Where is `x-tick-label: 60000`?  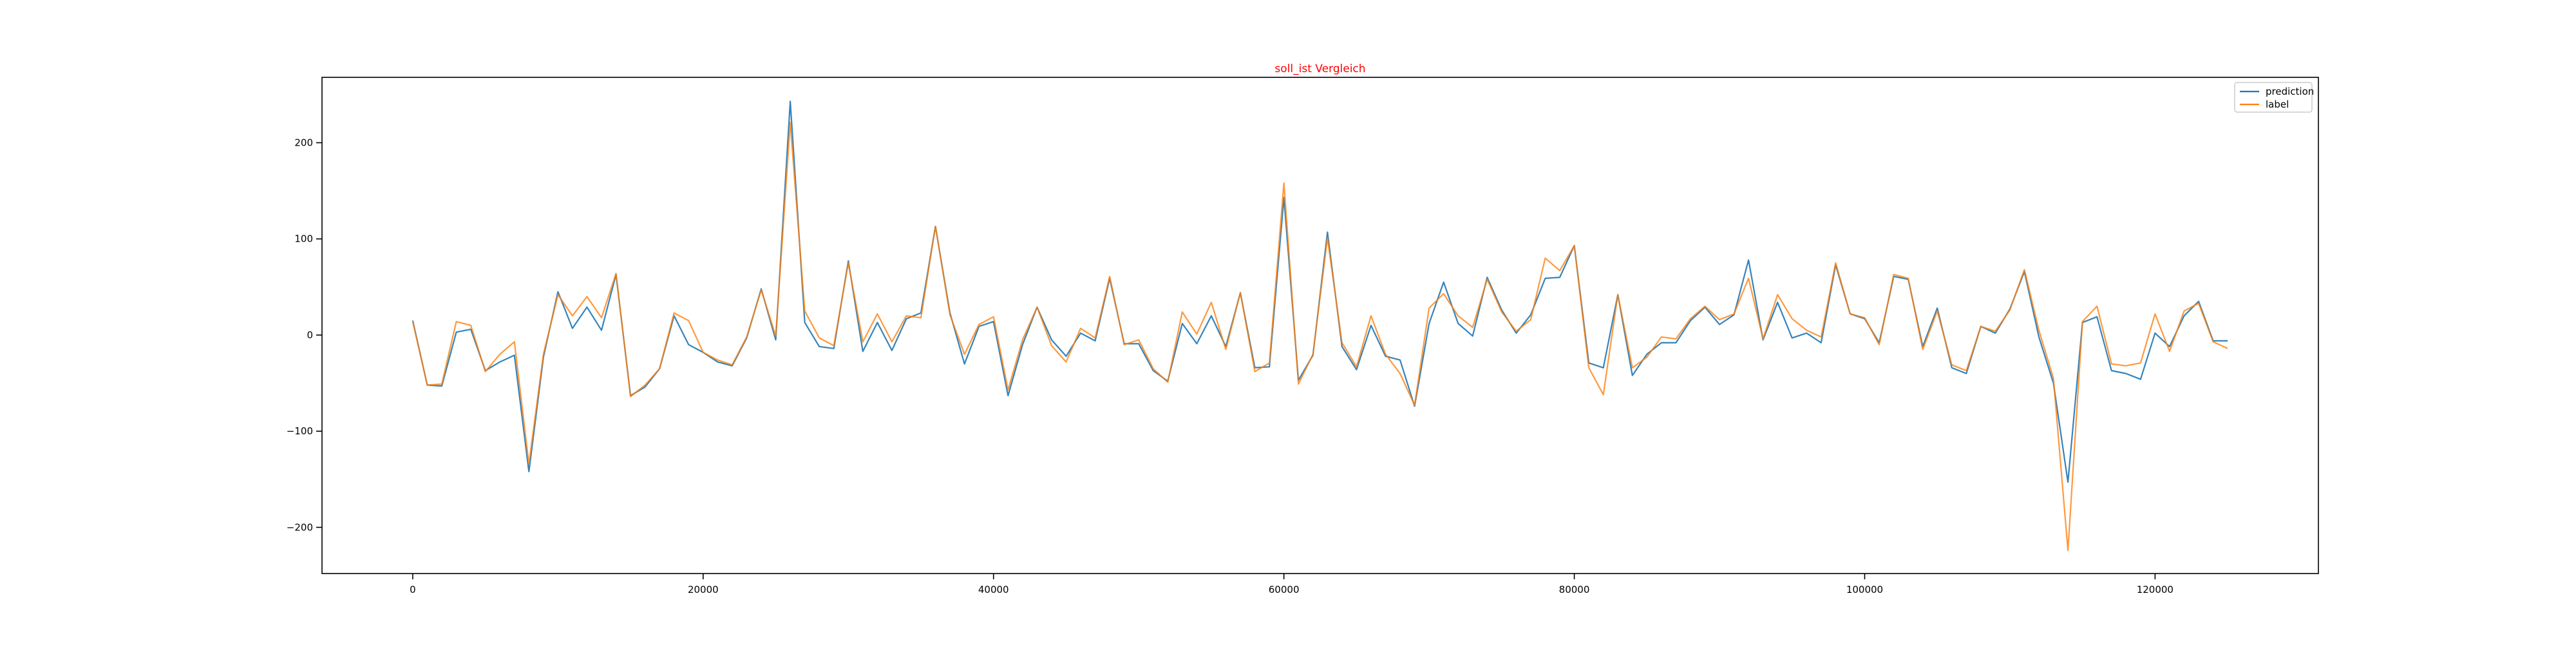 x-tick-label: 60000 is located at coordinates (1285, 589).